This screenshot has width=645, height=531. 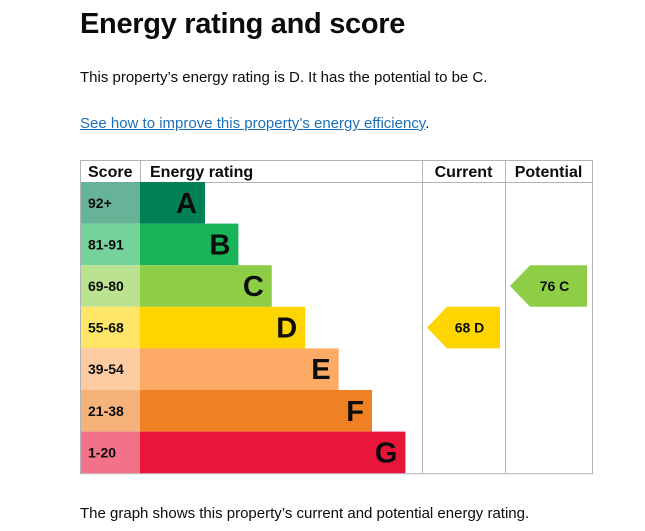 What do you see at coordinates (243, 24) in the screenshot?
I see `page-title: Energy rating and score` at bounding box center [243, 24].